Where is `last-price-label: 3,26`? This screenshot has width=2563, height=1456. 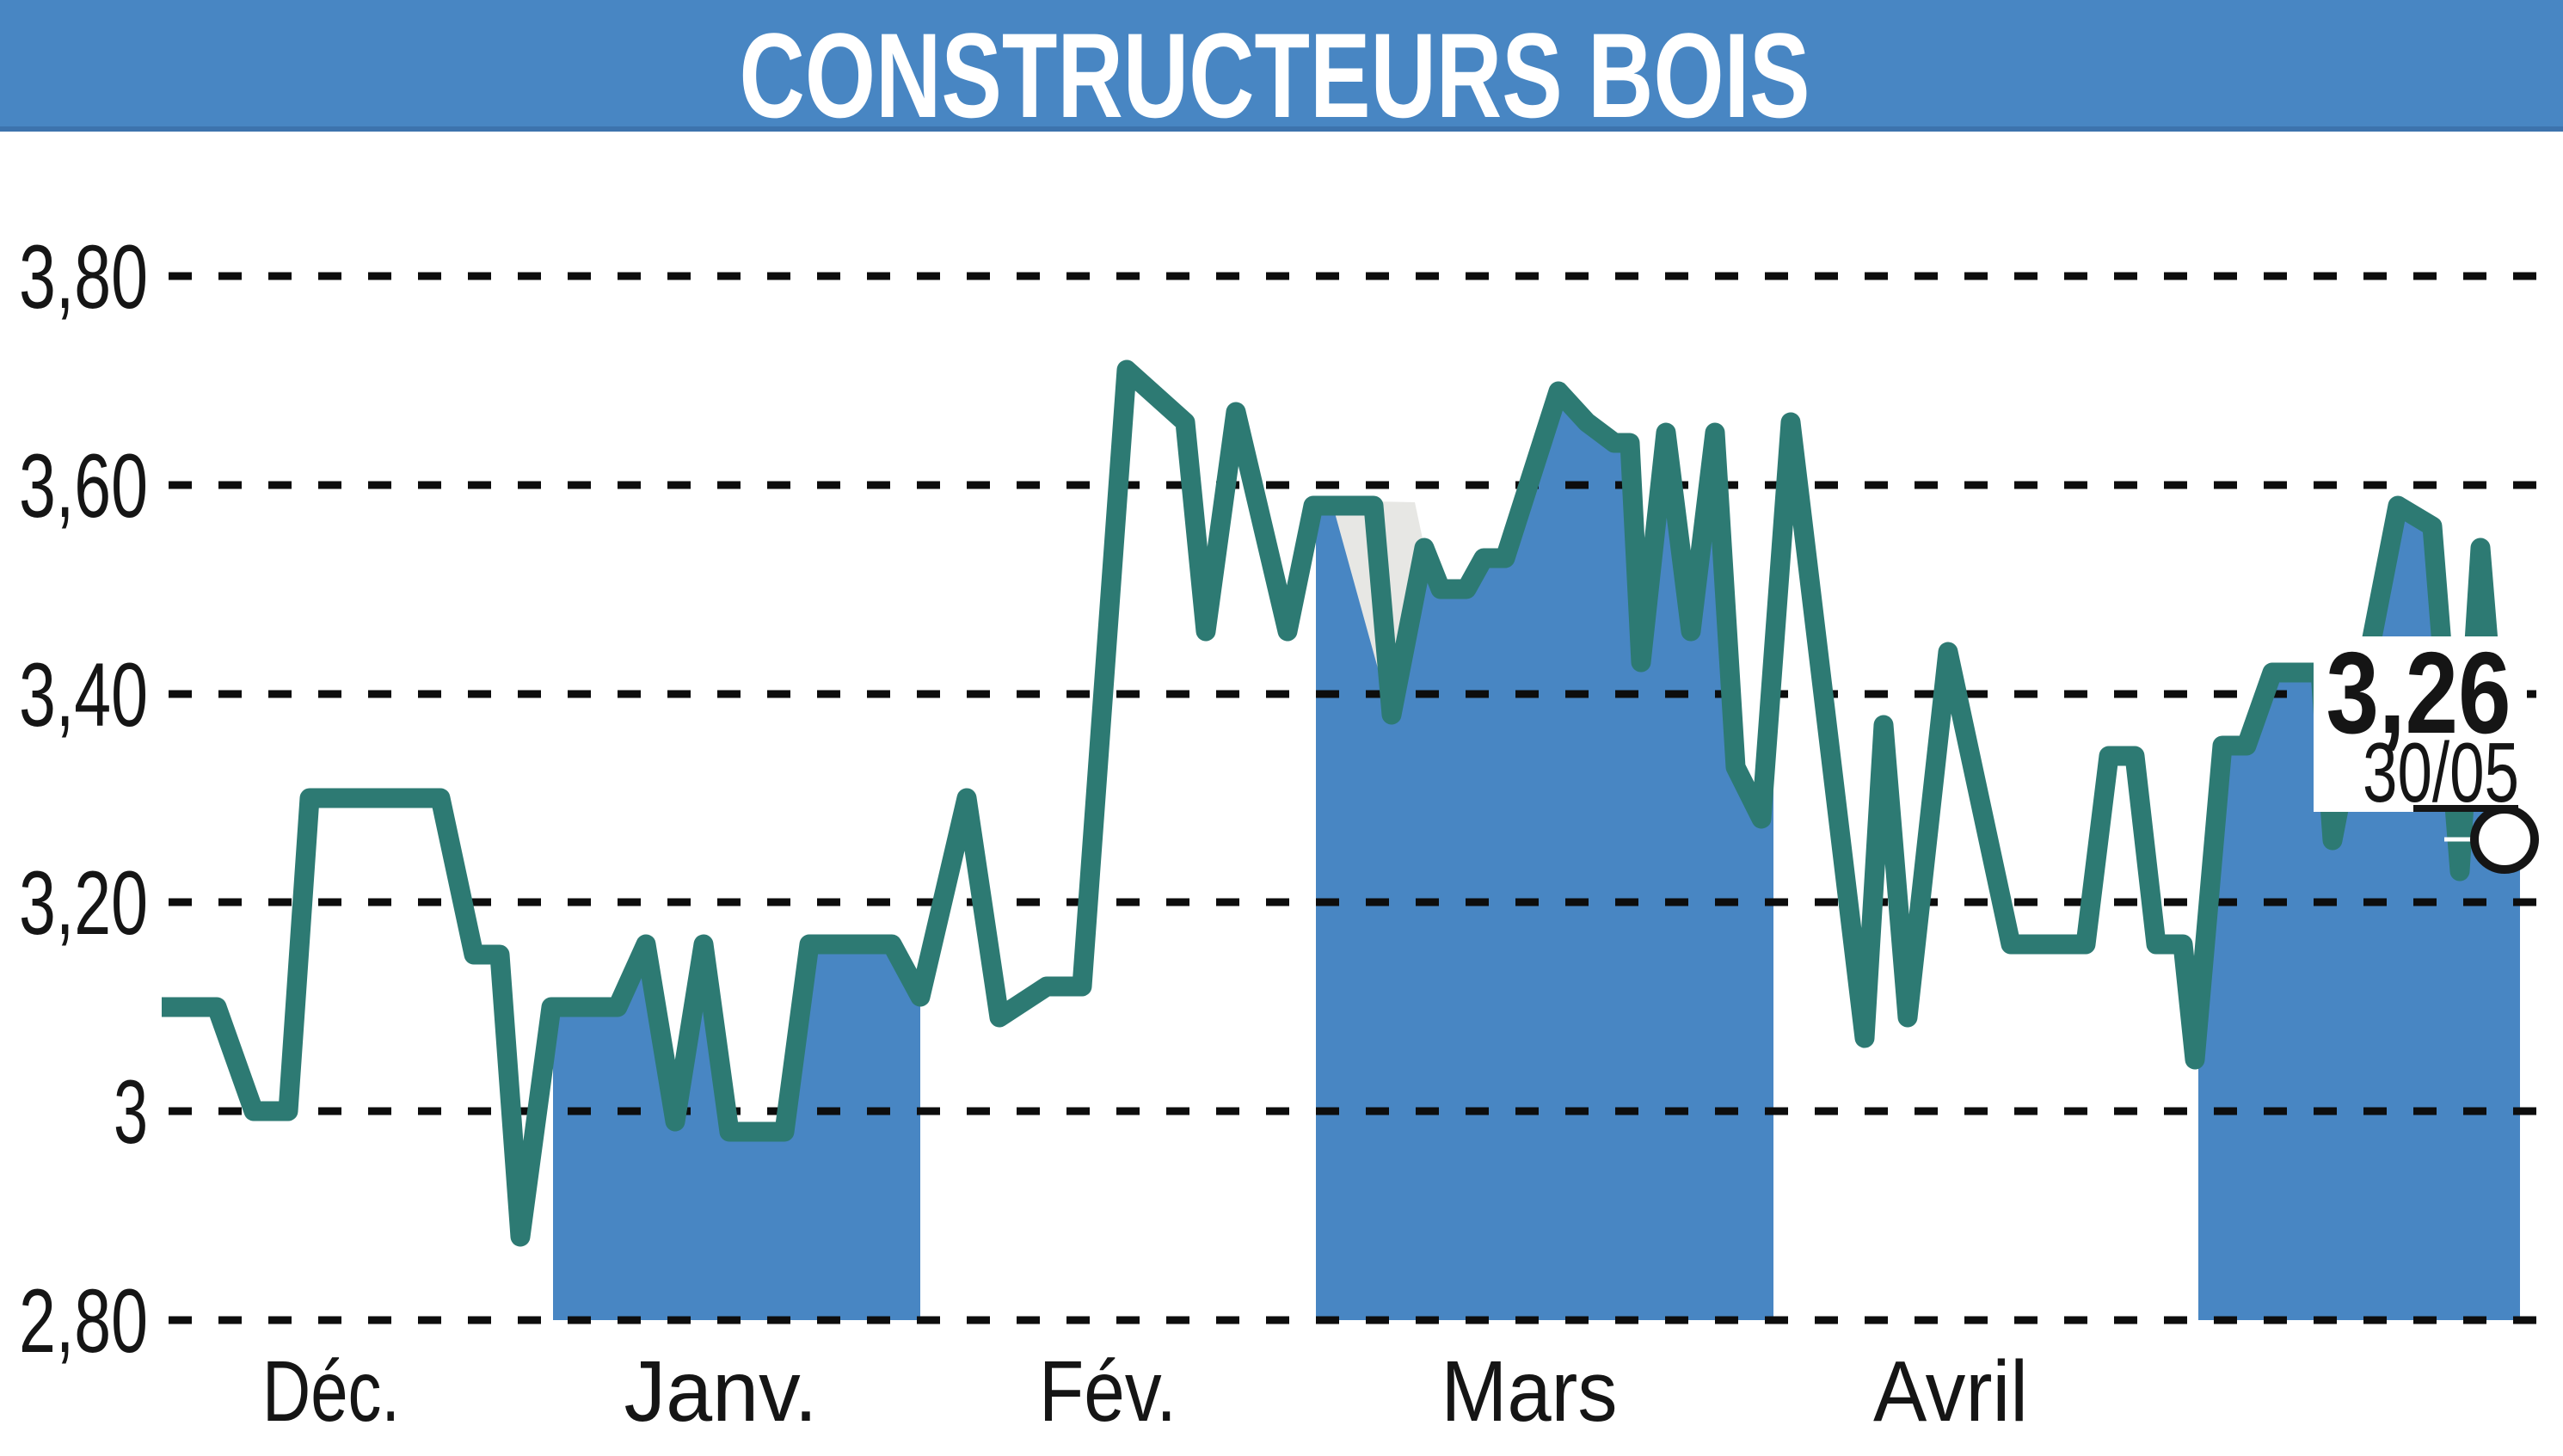
last-price-label: 3,26 is located at coordinates (2418, 693).